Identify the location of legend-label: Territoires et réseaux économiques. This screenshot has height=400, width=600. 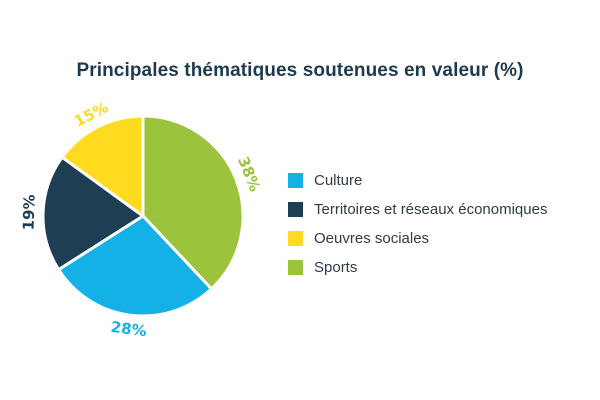
(431, 209).